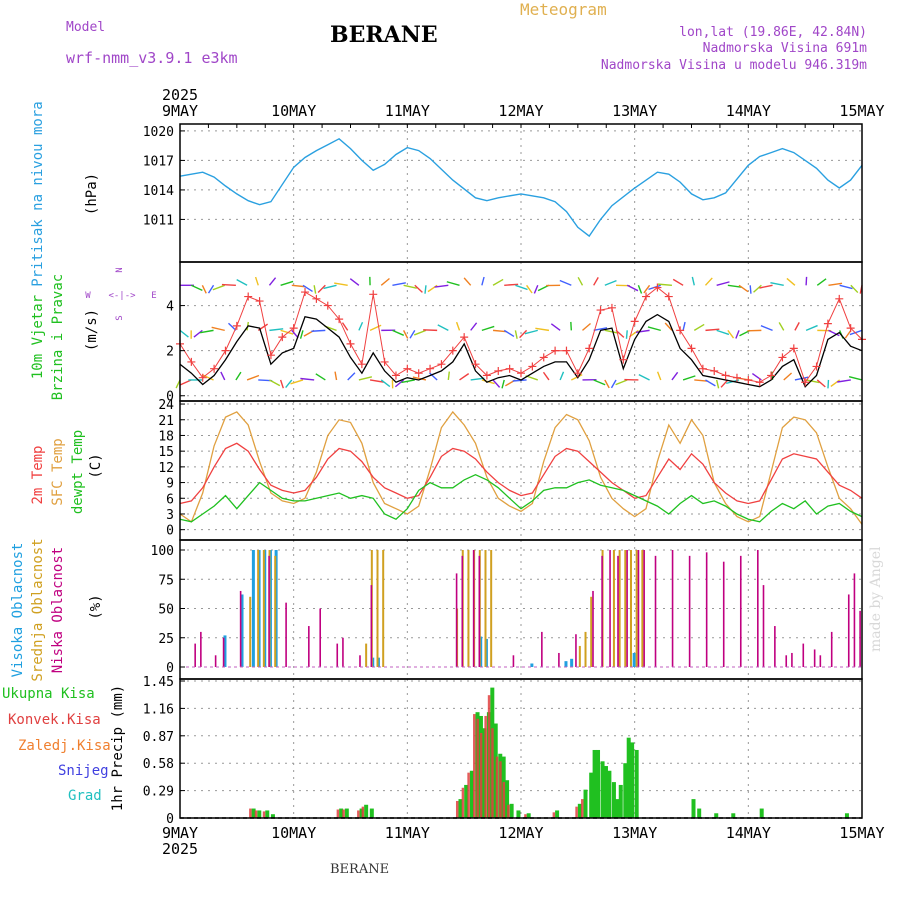  What do you see at coordinates (634, 111) in the screenshot?
I see `x-tick-label-top: 13MAY` at bounding box center [634, 111].